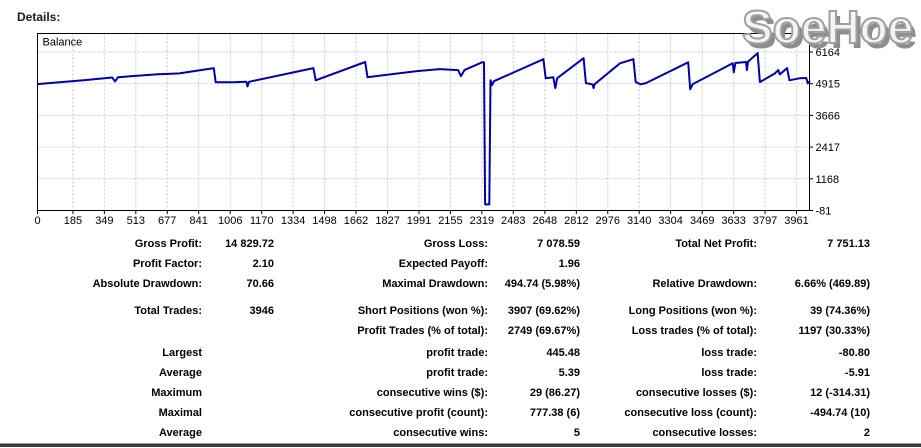 The image size is (921, 448). What do you see at coordinates (262, 221) in the screenshot?
I see `svg-text: 1170` at bounding box center [262, 221].